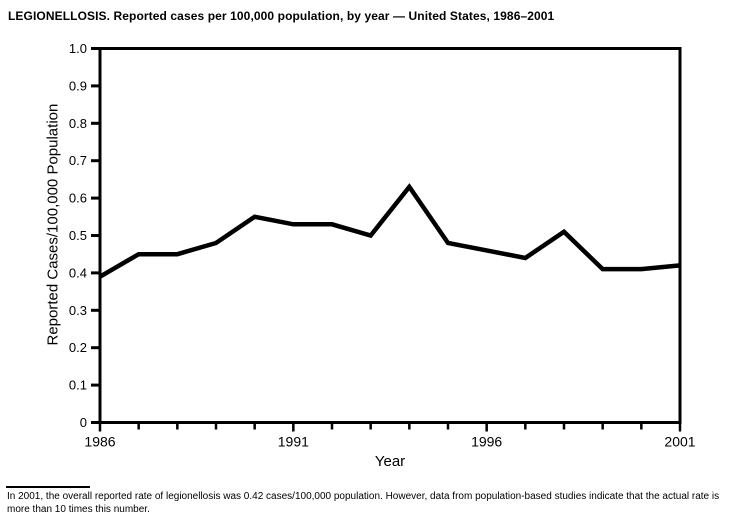 The image size is (746, 531). Describe the element at coordinates (78, 235) in the screenshot. I see `y-tick-label: 0.5` at that location.